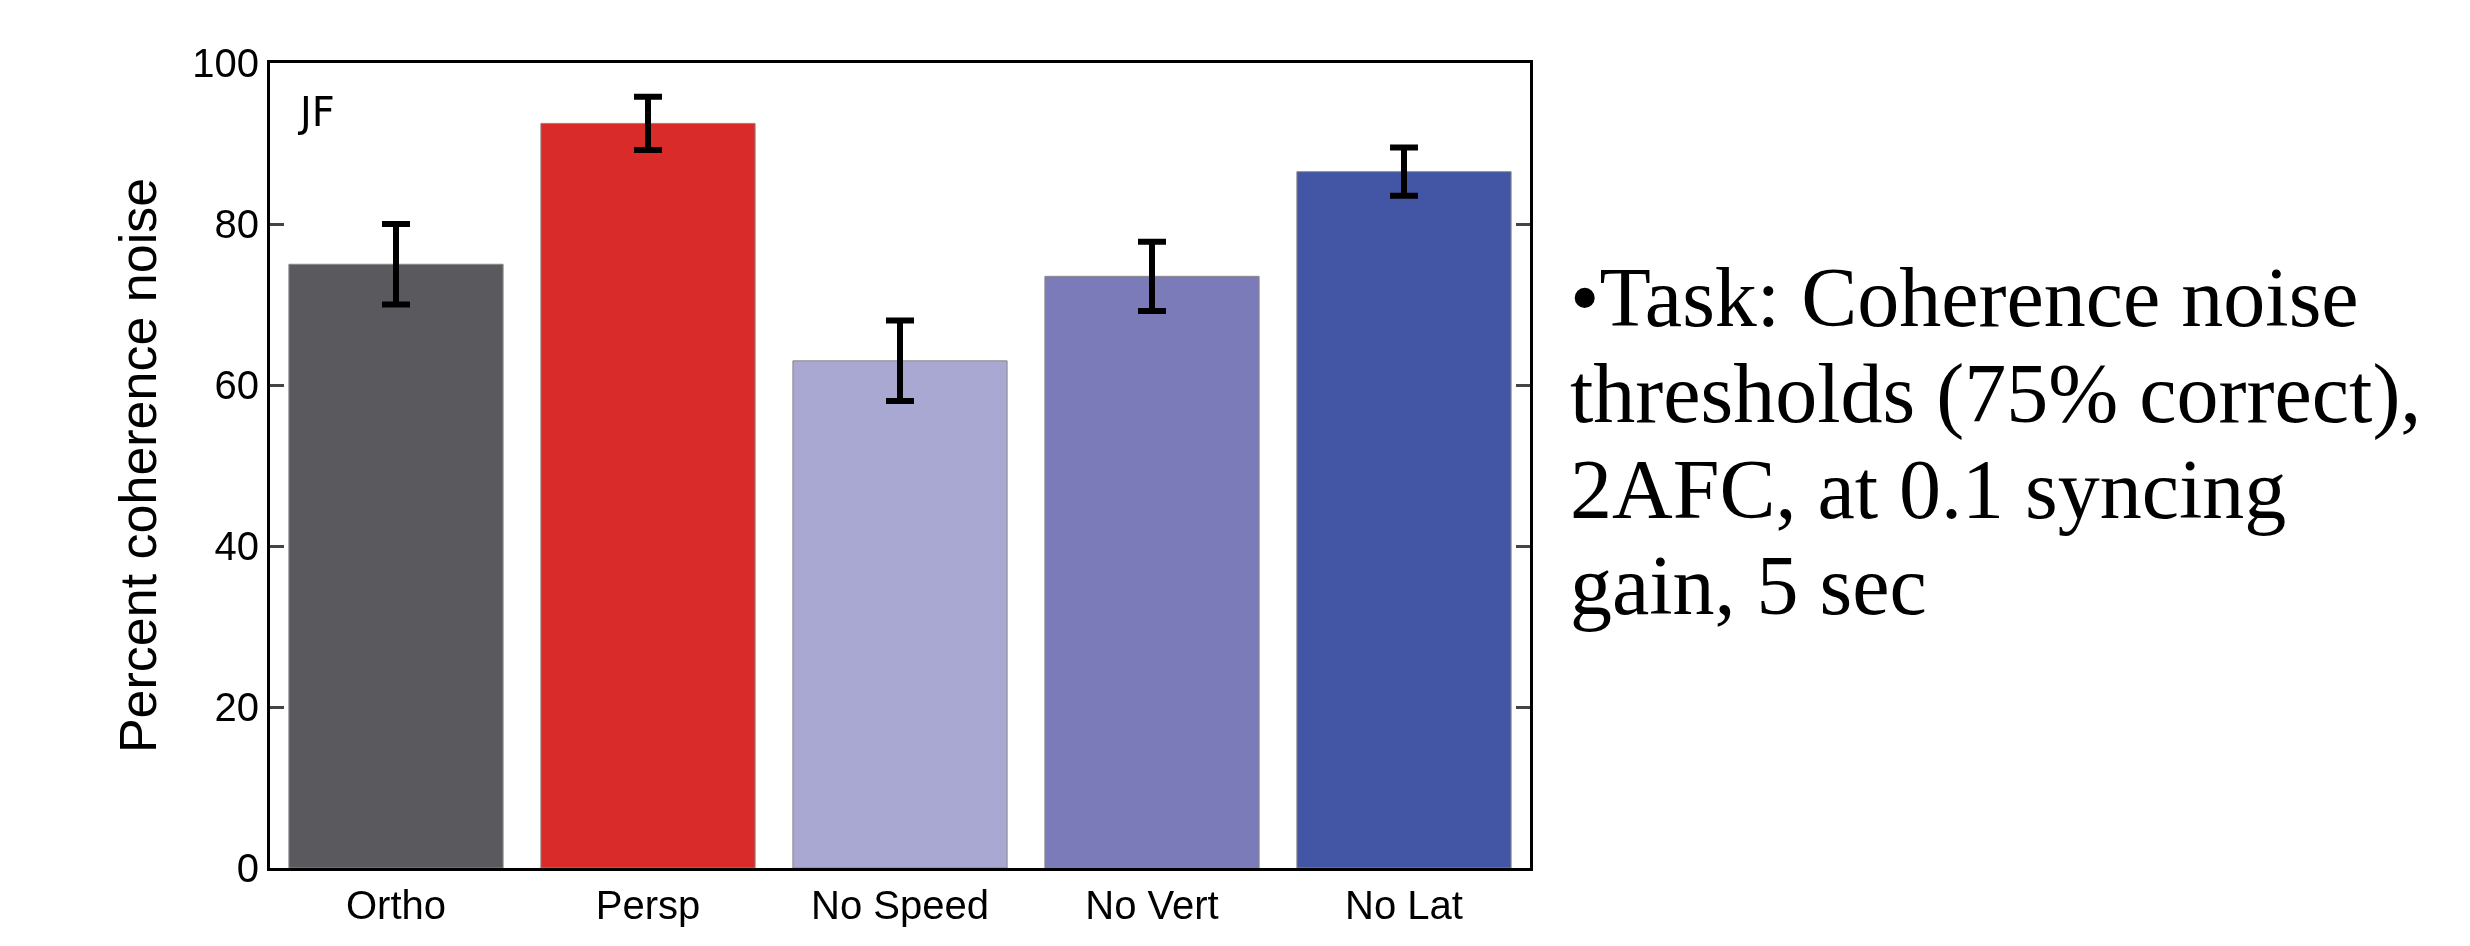  What do you see at coordinates (316, 112) in the screenshot?
I see `annotation: JF` at bounding box center [316, 112].